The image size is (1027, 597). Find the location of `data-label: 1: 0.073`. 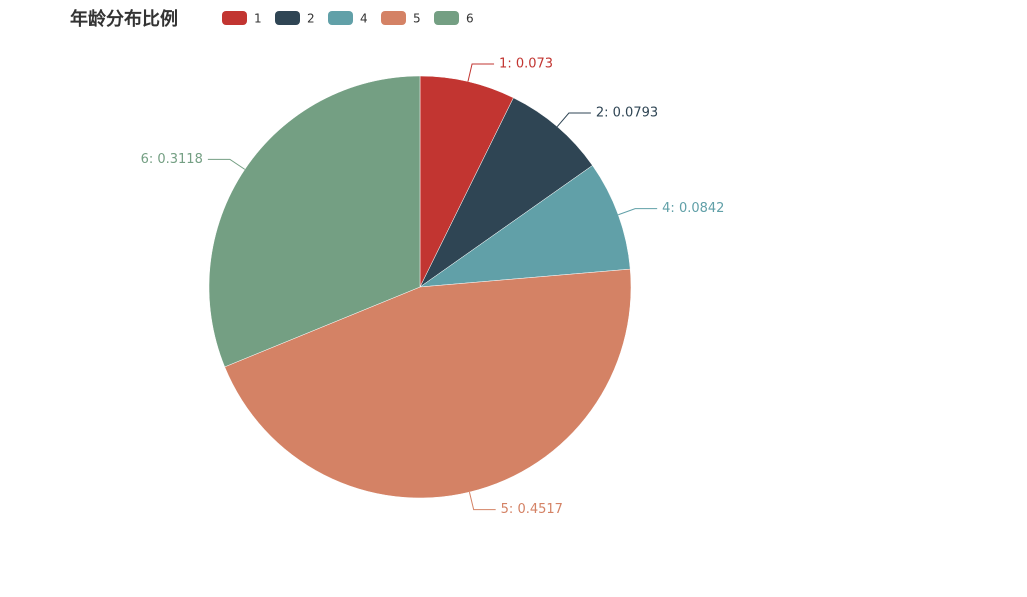

data-label: 1: 0.073 is located at coordinates (526, 63).